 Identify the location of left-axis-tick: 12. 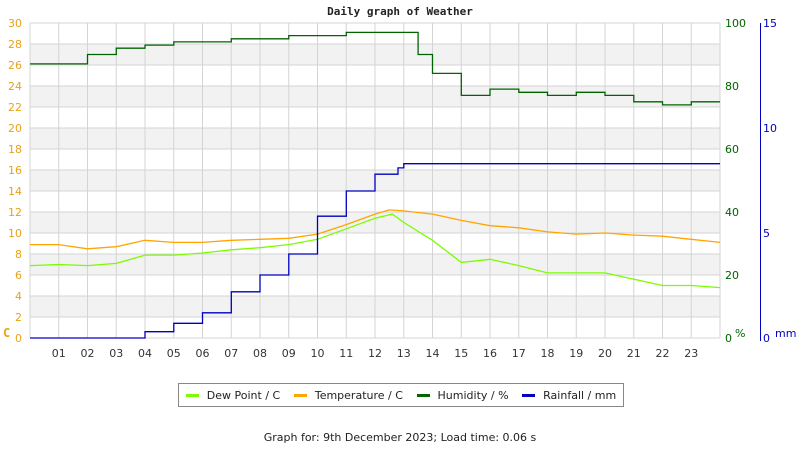
(15, 212).